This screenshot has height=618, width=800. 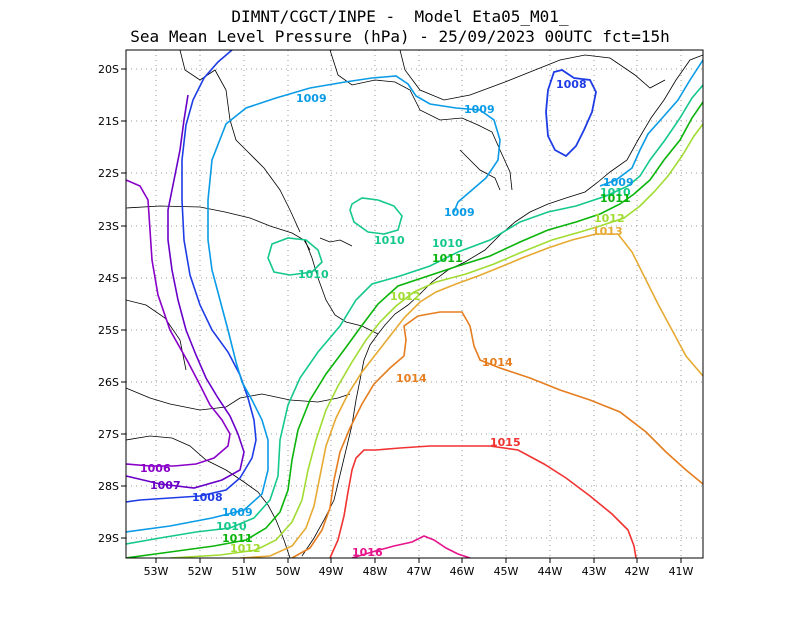 I want to click on lon-tick-label: 46W, so click(x=462, y=571).